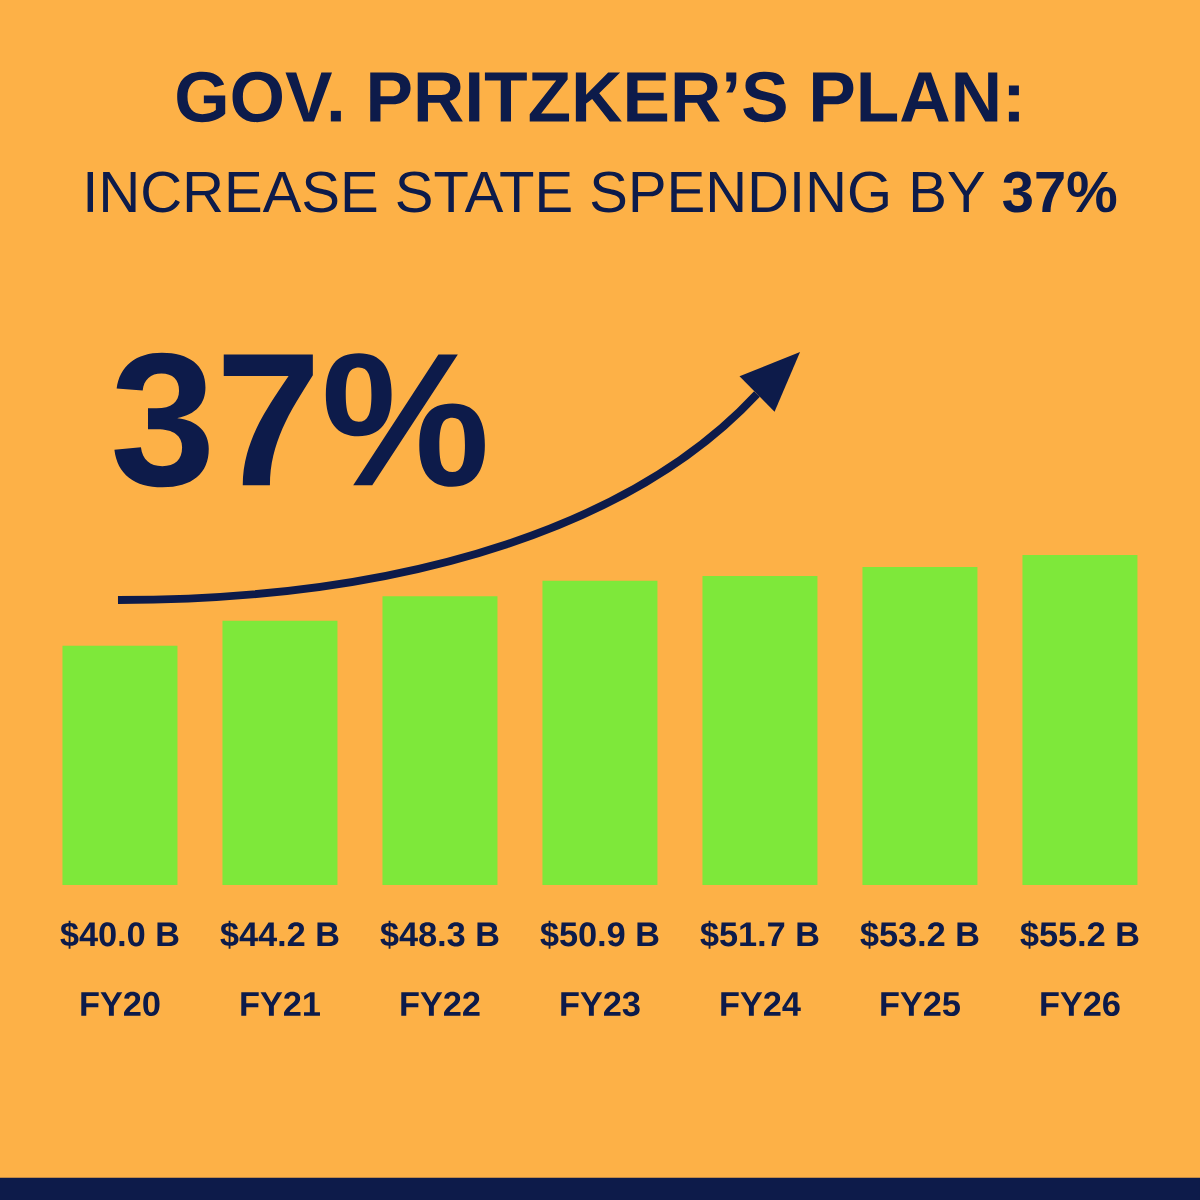  What do you see at coordinates (119, 934) in the screenshot?
I see `data-label: $40.0 B` at bounding box center [119, 934].